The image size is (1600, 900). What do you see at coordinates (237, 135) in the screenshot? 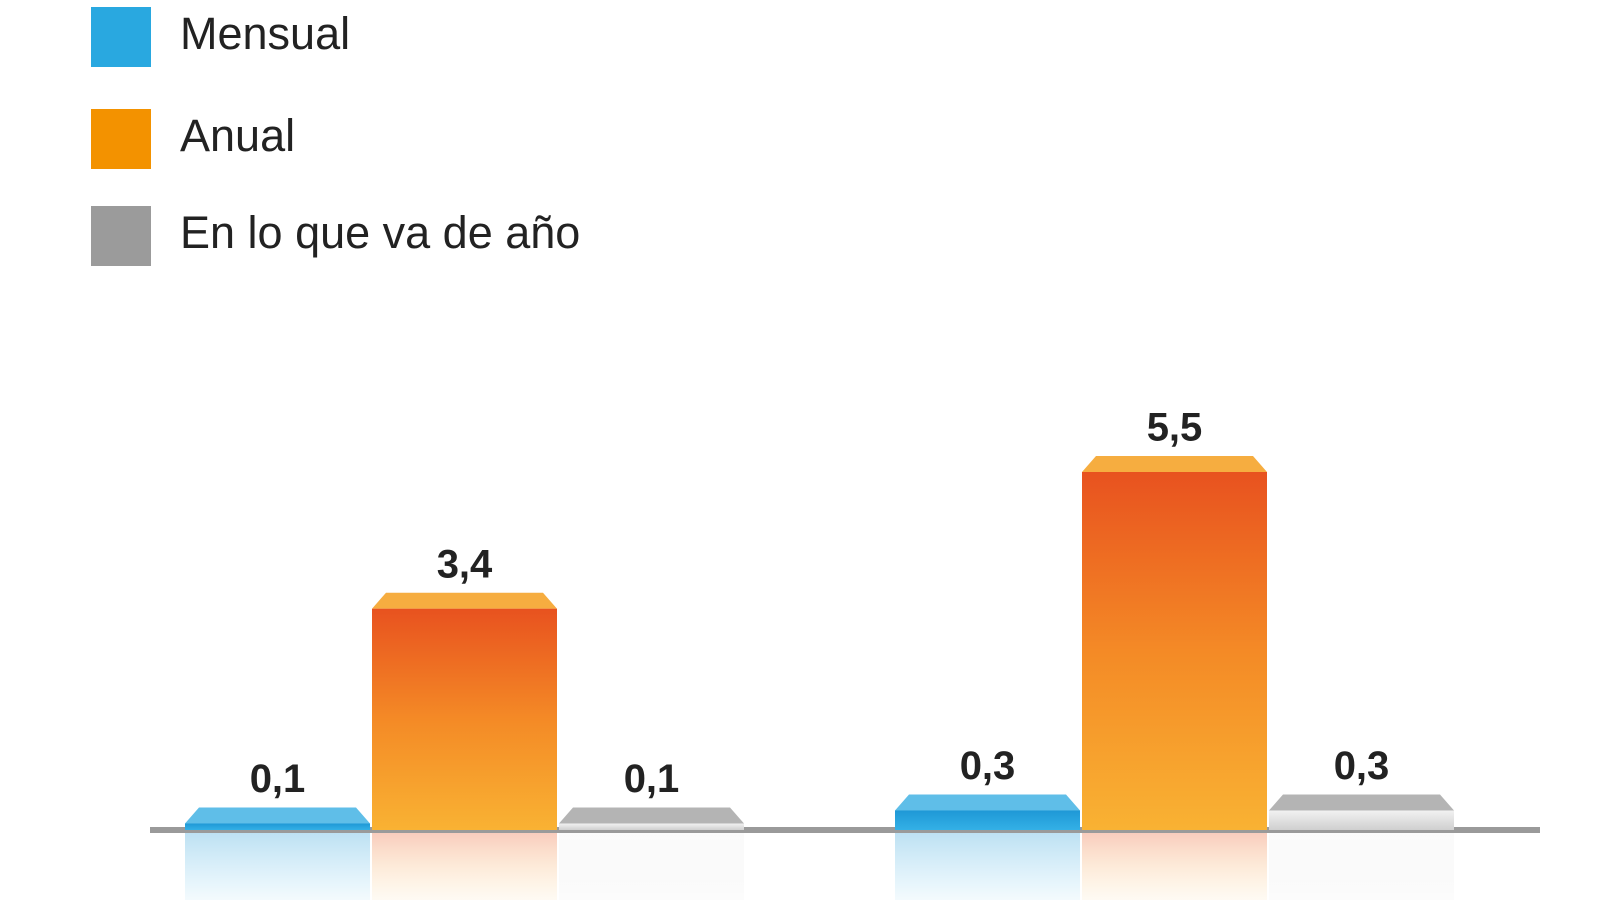
I see `legend-label: Anual` at bounding box center [237, 135].